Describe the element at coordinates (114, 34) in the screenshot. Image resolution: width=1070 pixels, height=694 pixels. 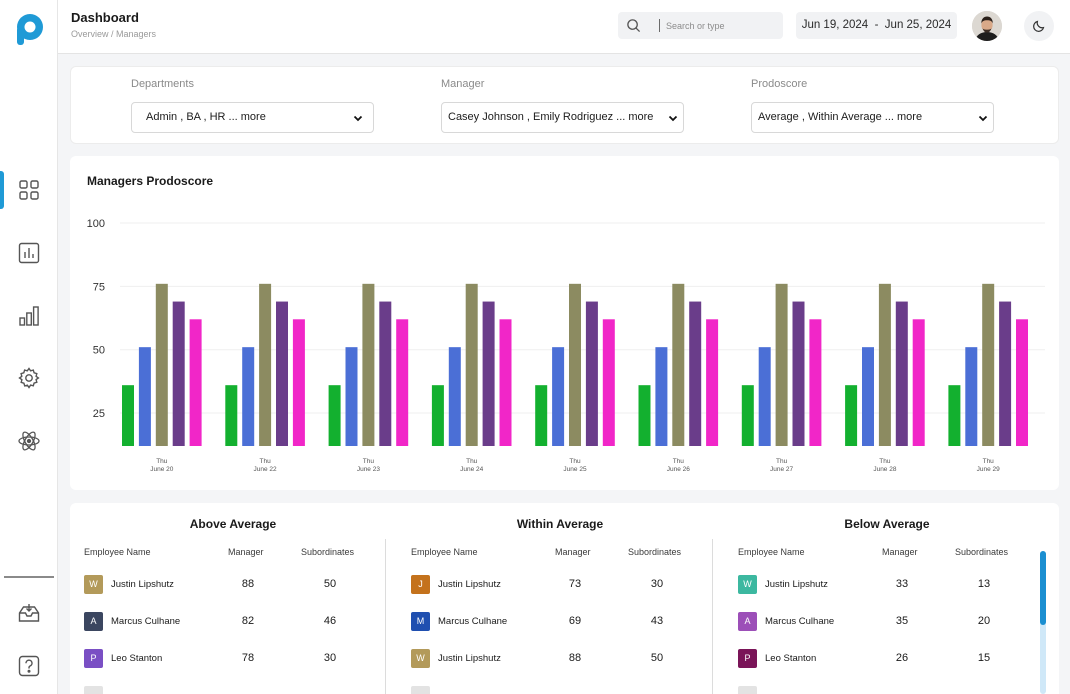
I see `breadcrumb: Overview / Managers` at that location.